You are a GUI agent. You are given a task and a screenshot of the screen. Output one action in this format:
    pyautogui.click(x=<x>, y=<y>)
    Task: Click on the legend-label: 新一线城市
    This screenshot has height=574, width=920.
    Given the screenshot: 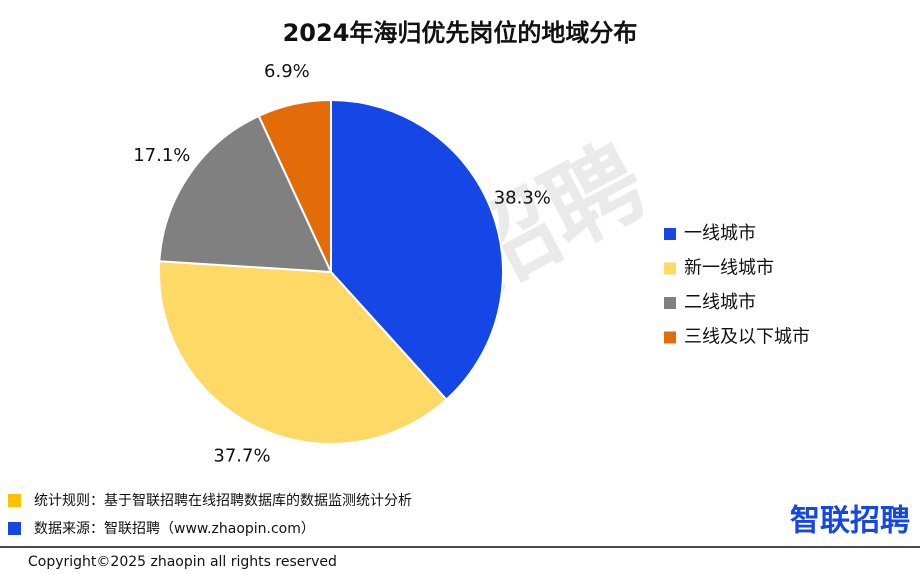 What is the action you would take?
    pyautogui.click(x=729, y=268)
    